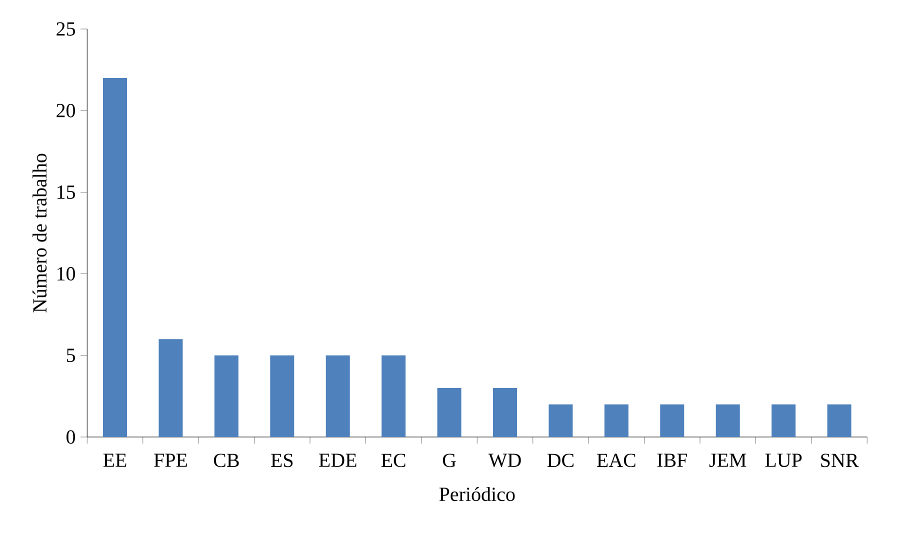  What do you see at coordinates (449, 461) in the screenshot?
I see `x-tick-label: G` at bounding box center [449, 461].